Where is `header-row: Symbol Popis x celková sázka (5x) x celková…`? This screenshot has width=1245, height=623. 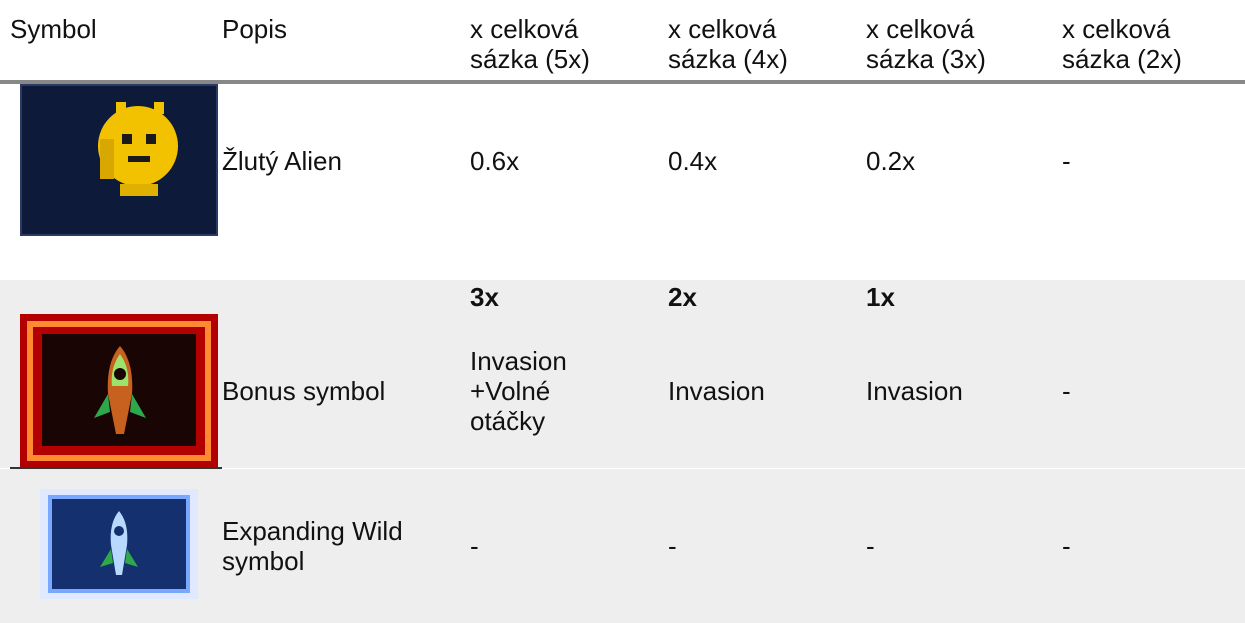
header-row: Symbol Popis x celková sázka (5x) x celková… is located at coordinates (622, 40).